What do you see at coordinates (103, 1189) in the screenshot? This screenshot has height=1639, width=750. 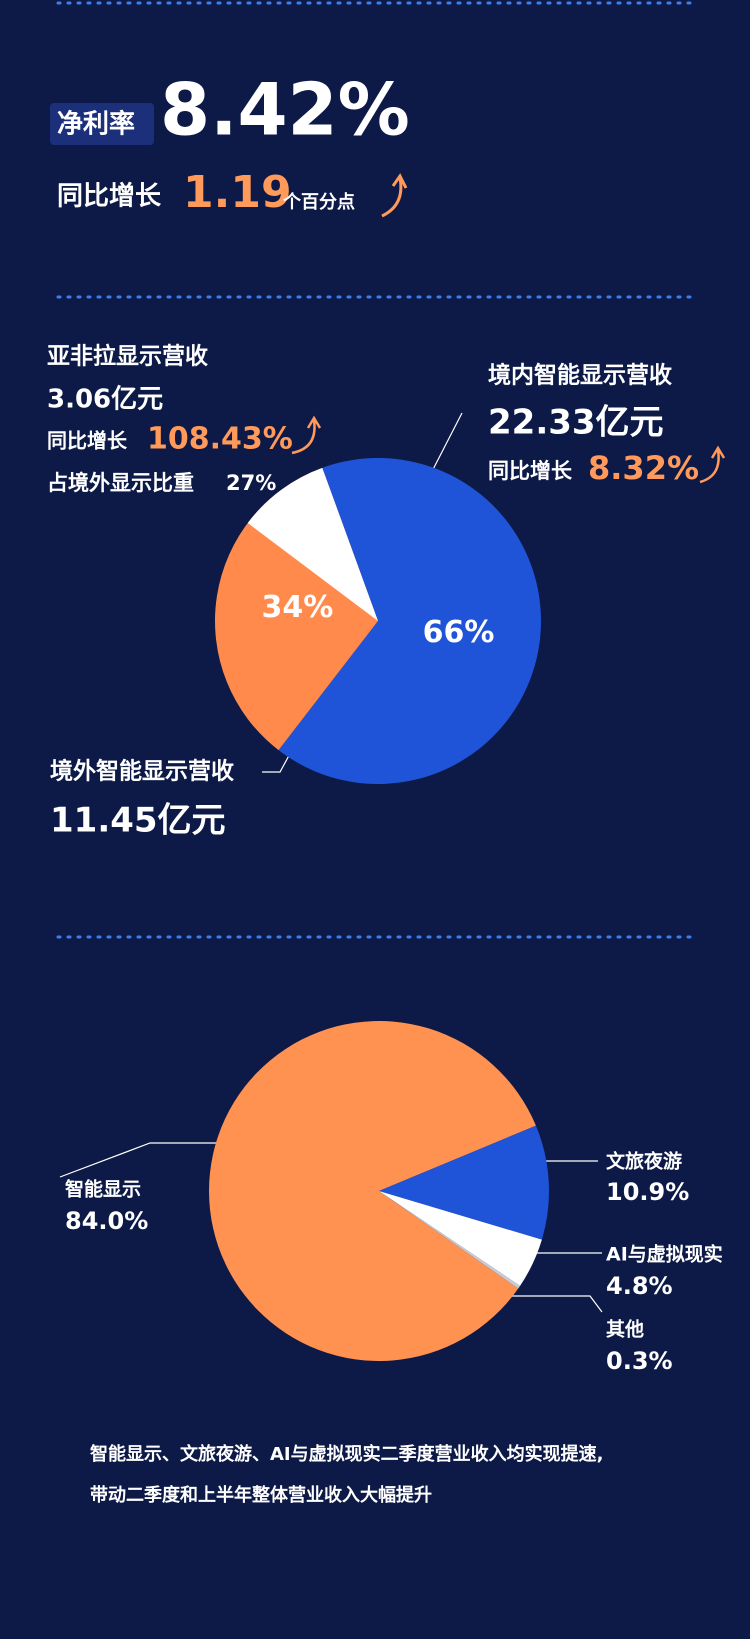 I see `category-label: 智能显示` at bounding box center [103, 1189].